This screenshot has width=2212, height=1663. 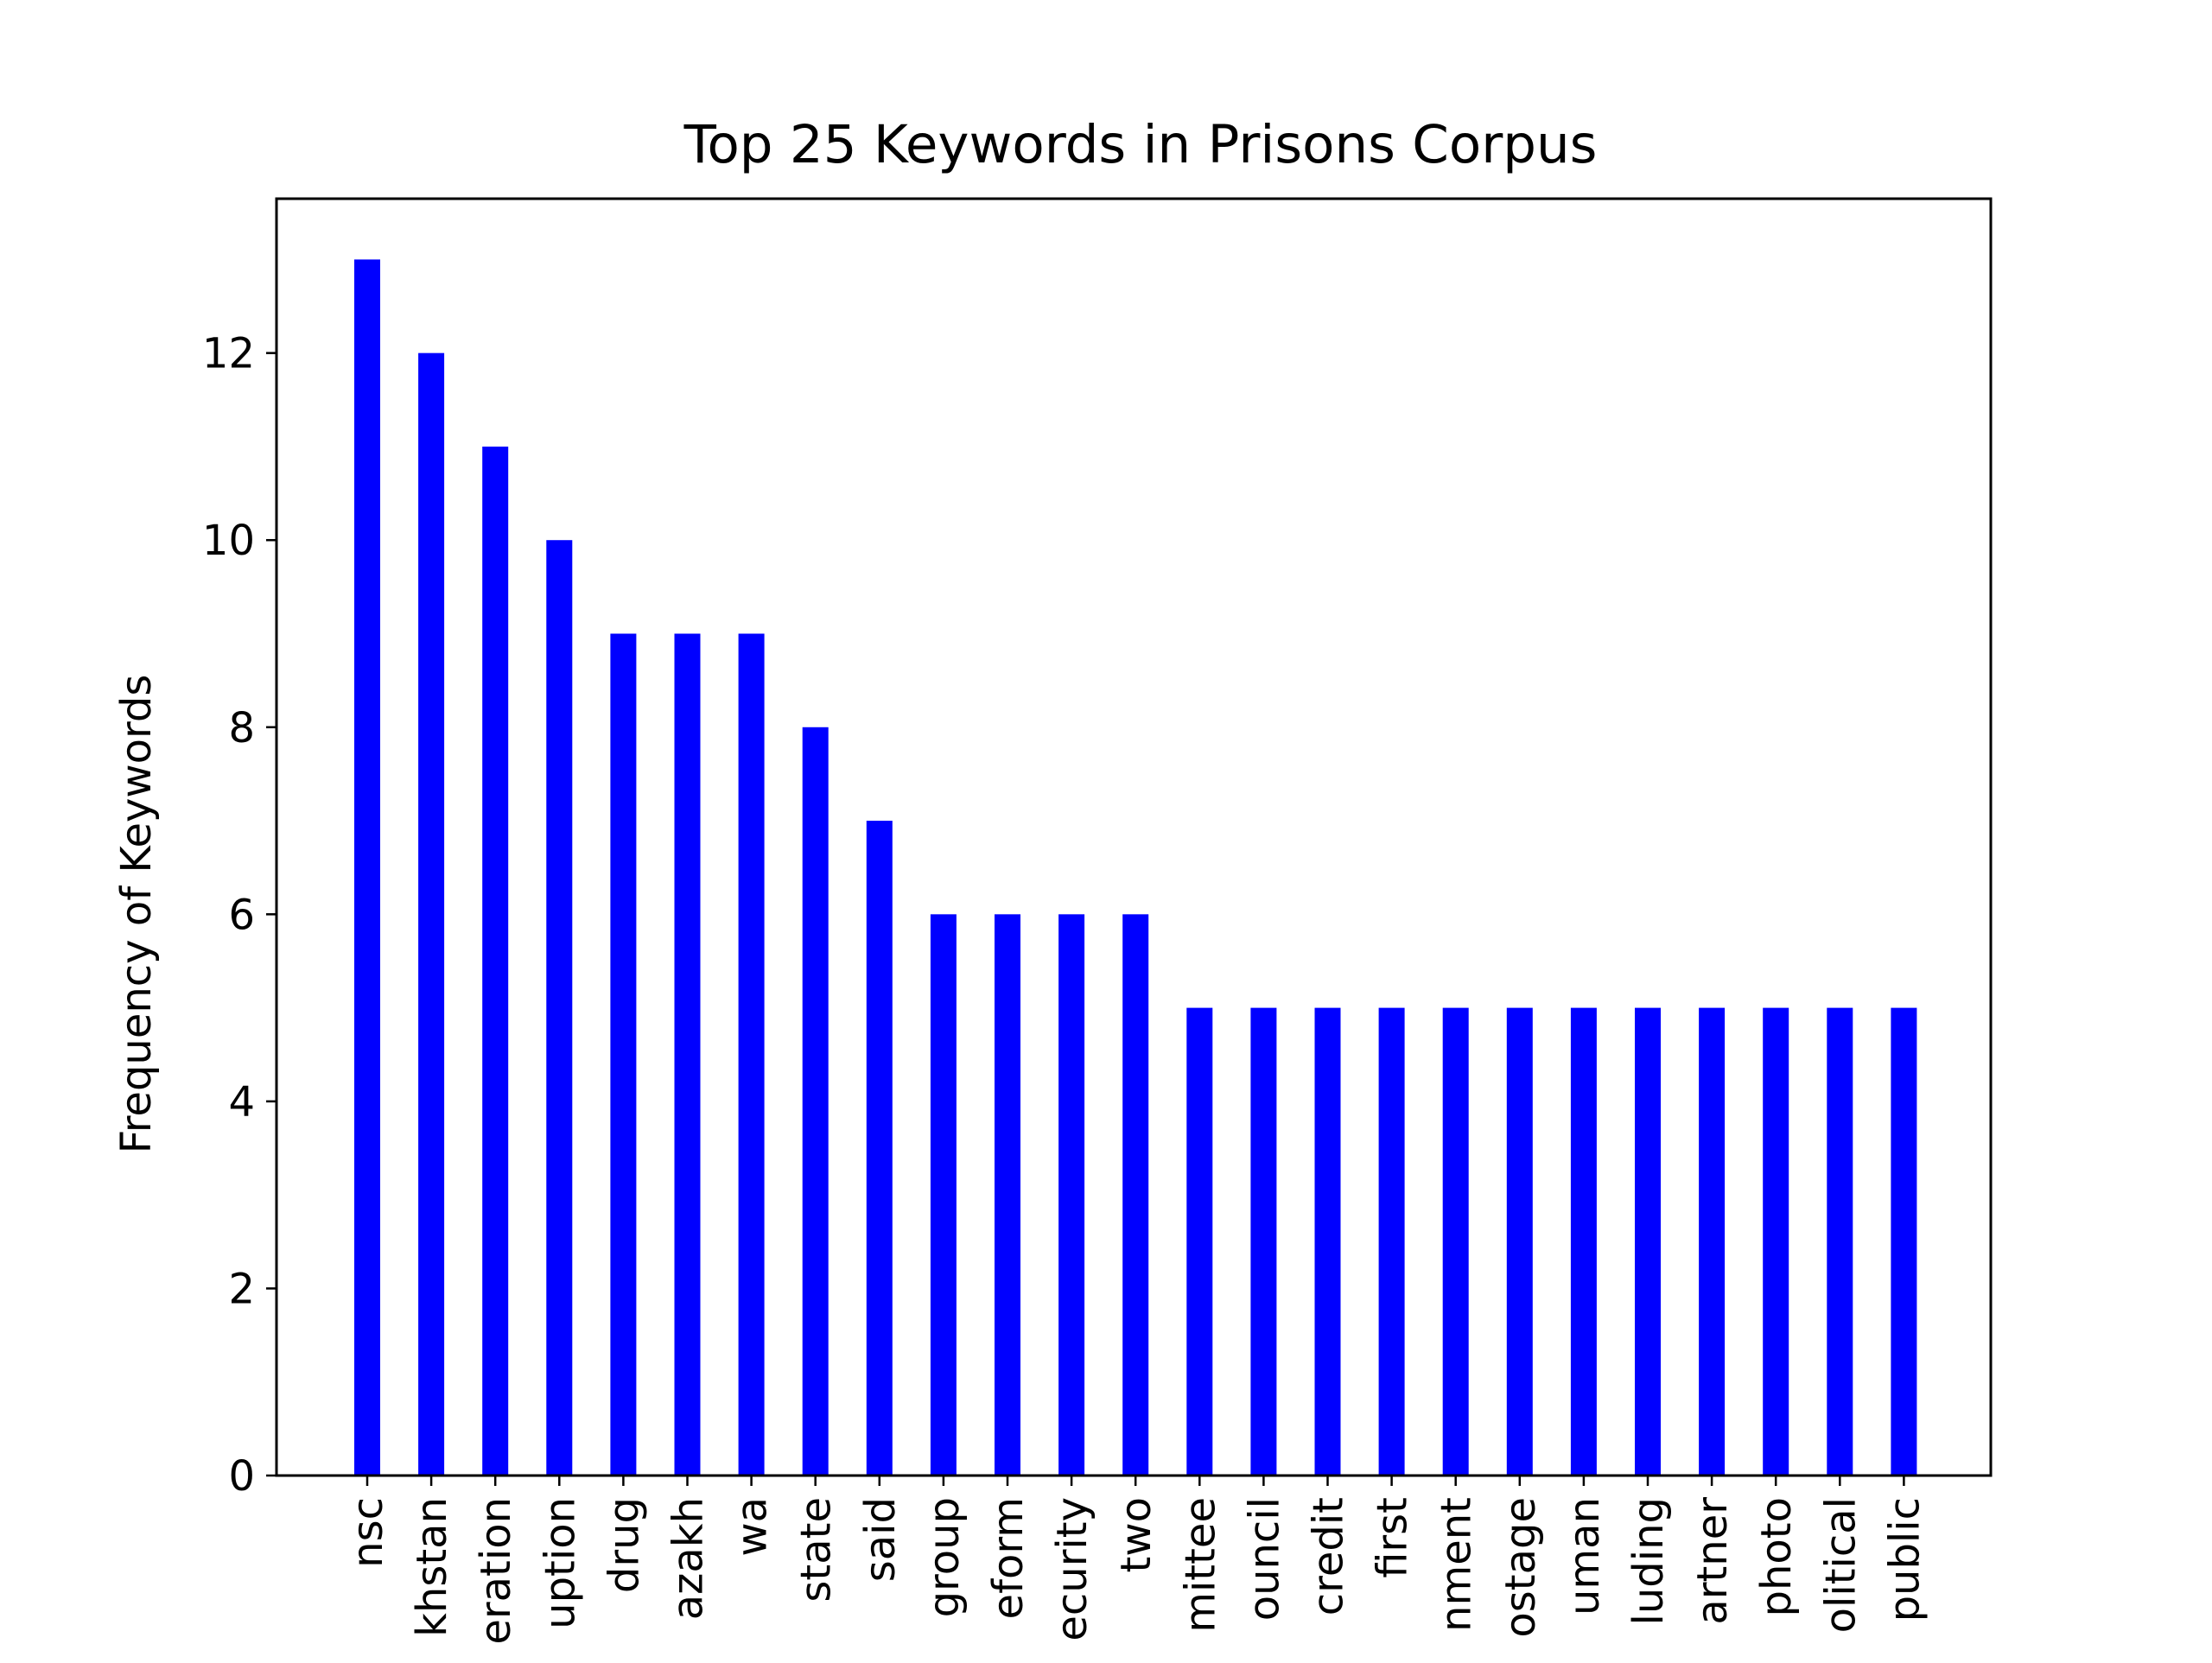 I want to click on x-tick-label: drug, so click(x=624, y=1545).